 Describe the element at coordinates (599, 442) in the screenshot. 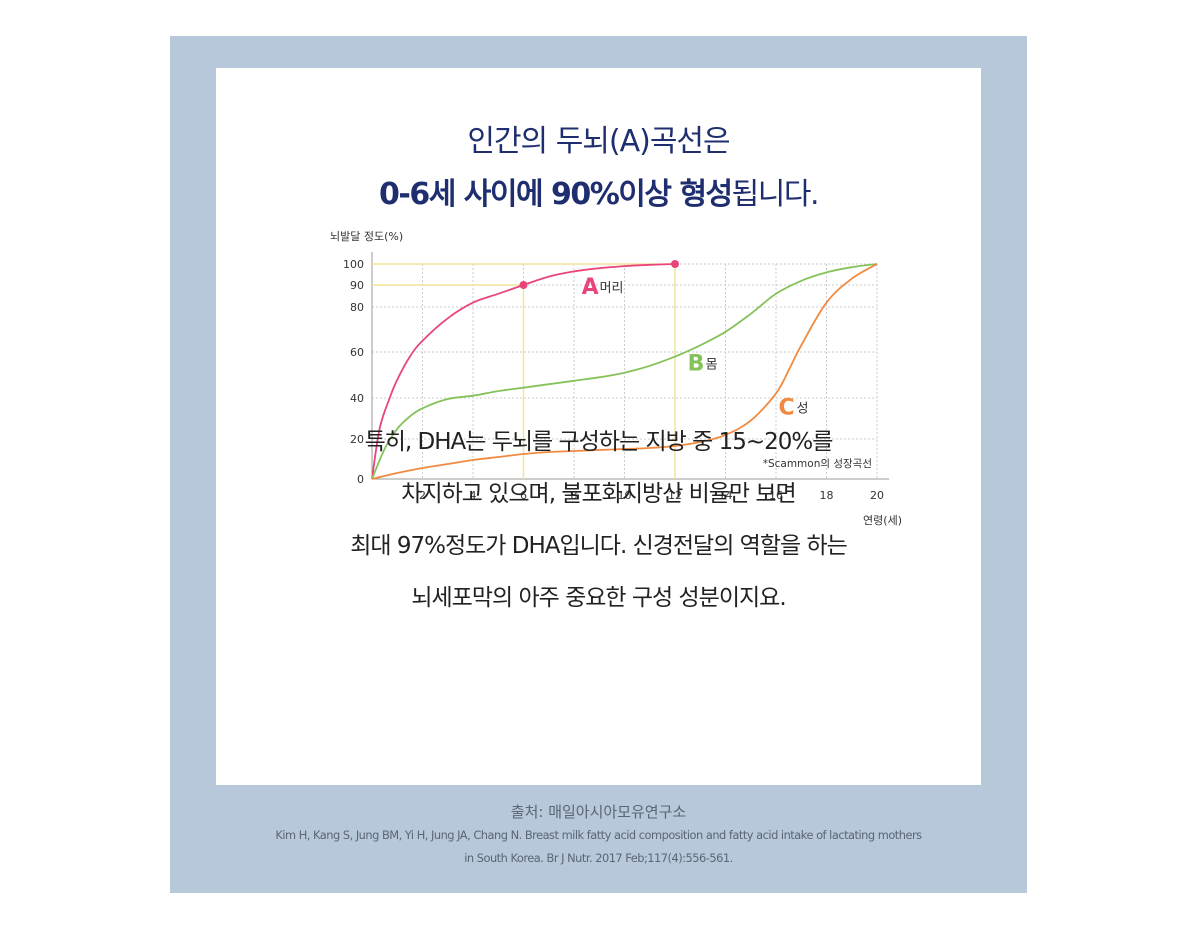

I see `body-text-line-1: 특히, DHA는 두뇌를 구성하는 지방 중 15~20%를` at that location.